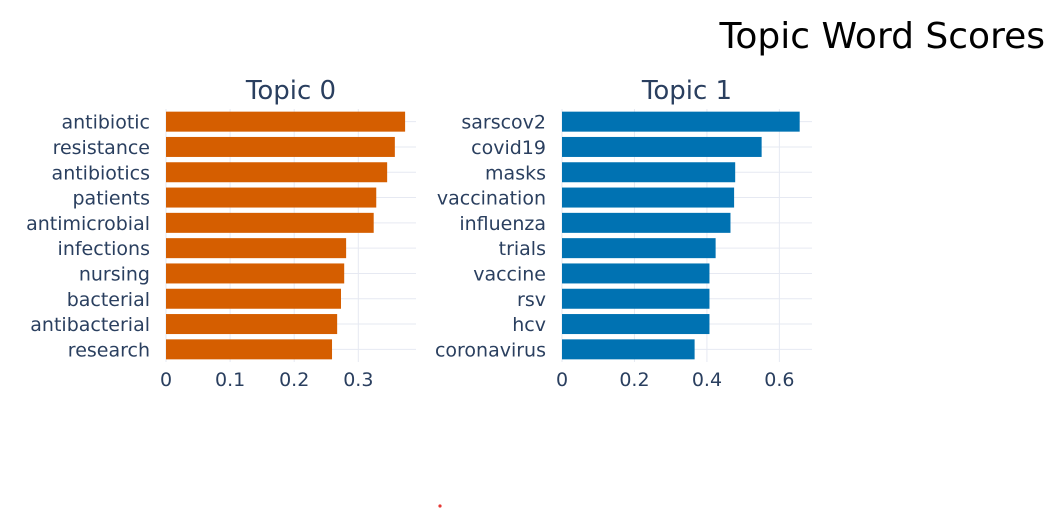 The image size is (1052, 509). I want to click on topic-0-category-label: bacterial, so click(108, 300).